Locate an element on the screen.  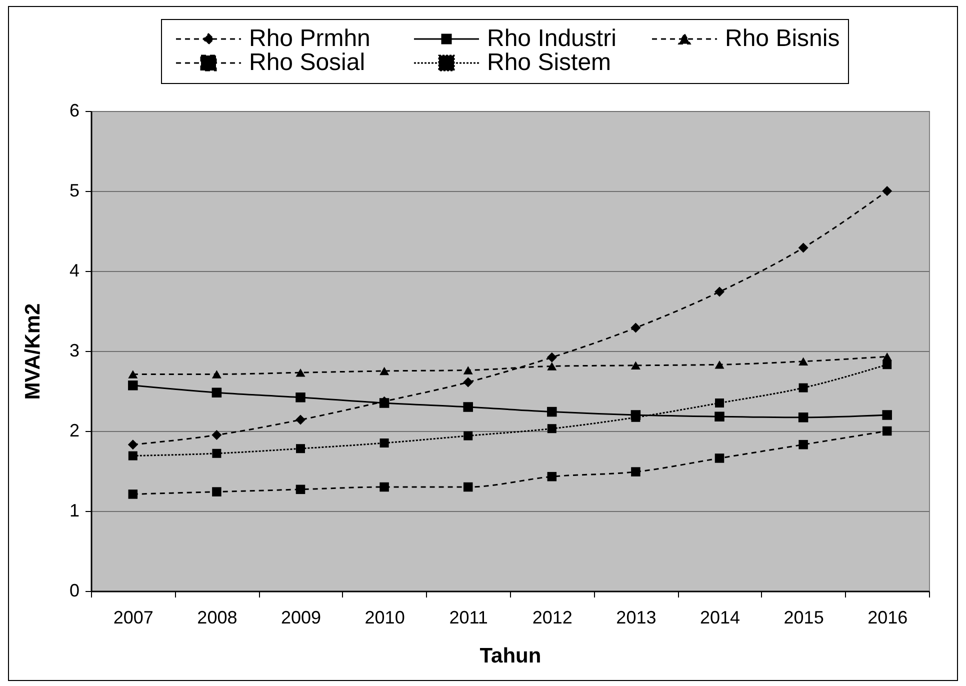
y-axis-title: MVA/Km2 is located at coordinates (32, 351).